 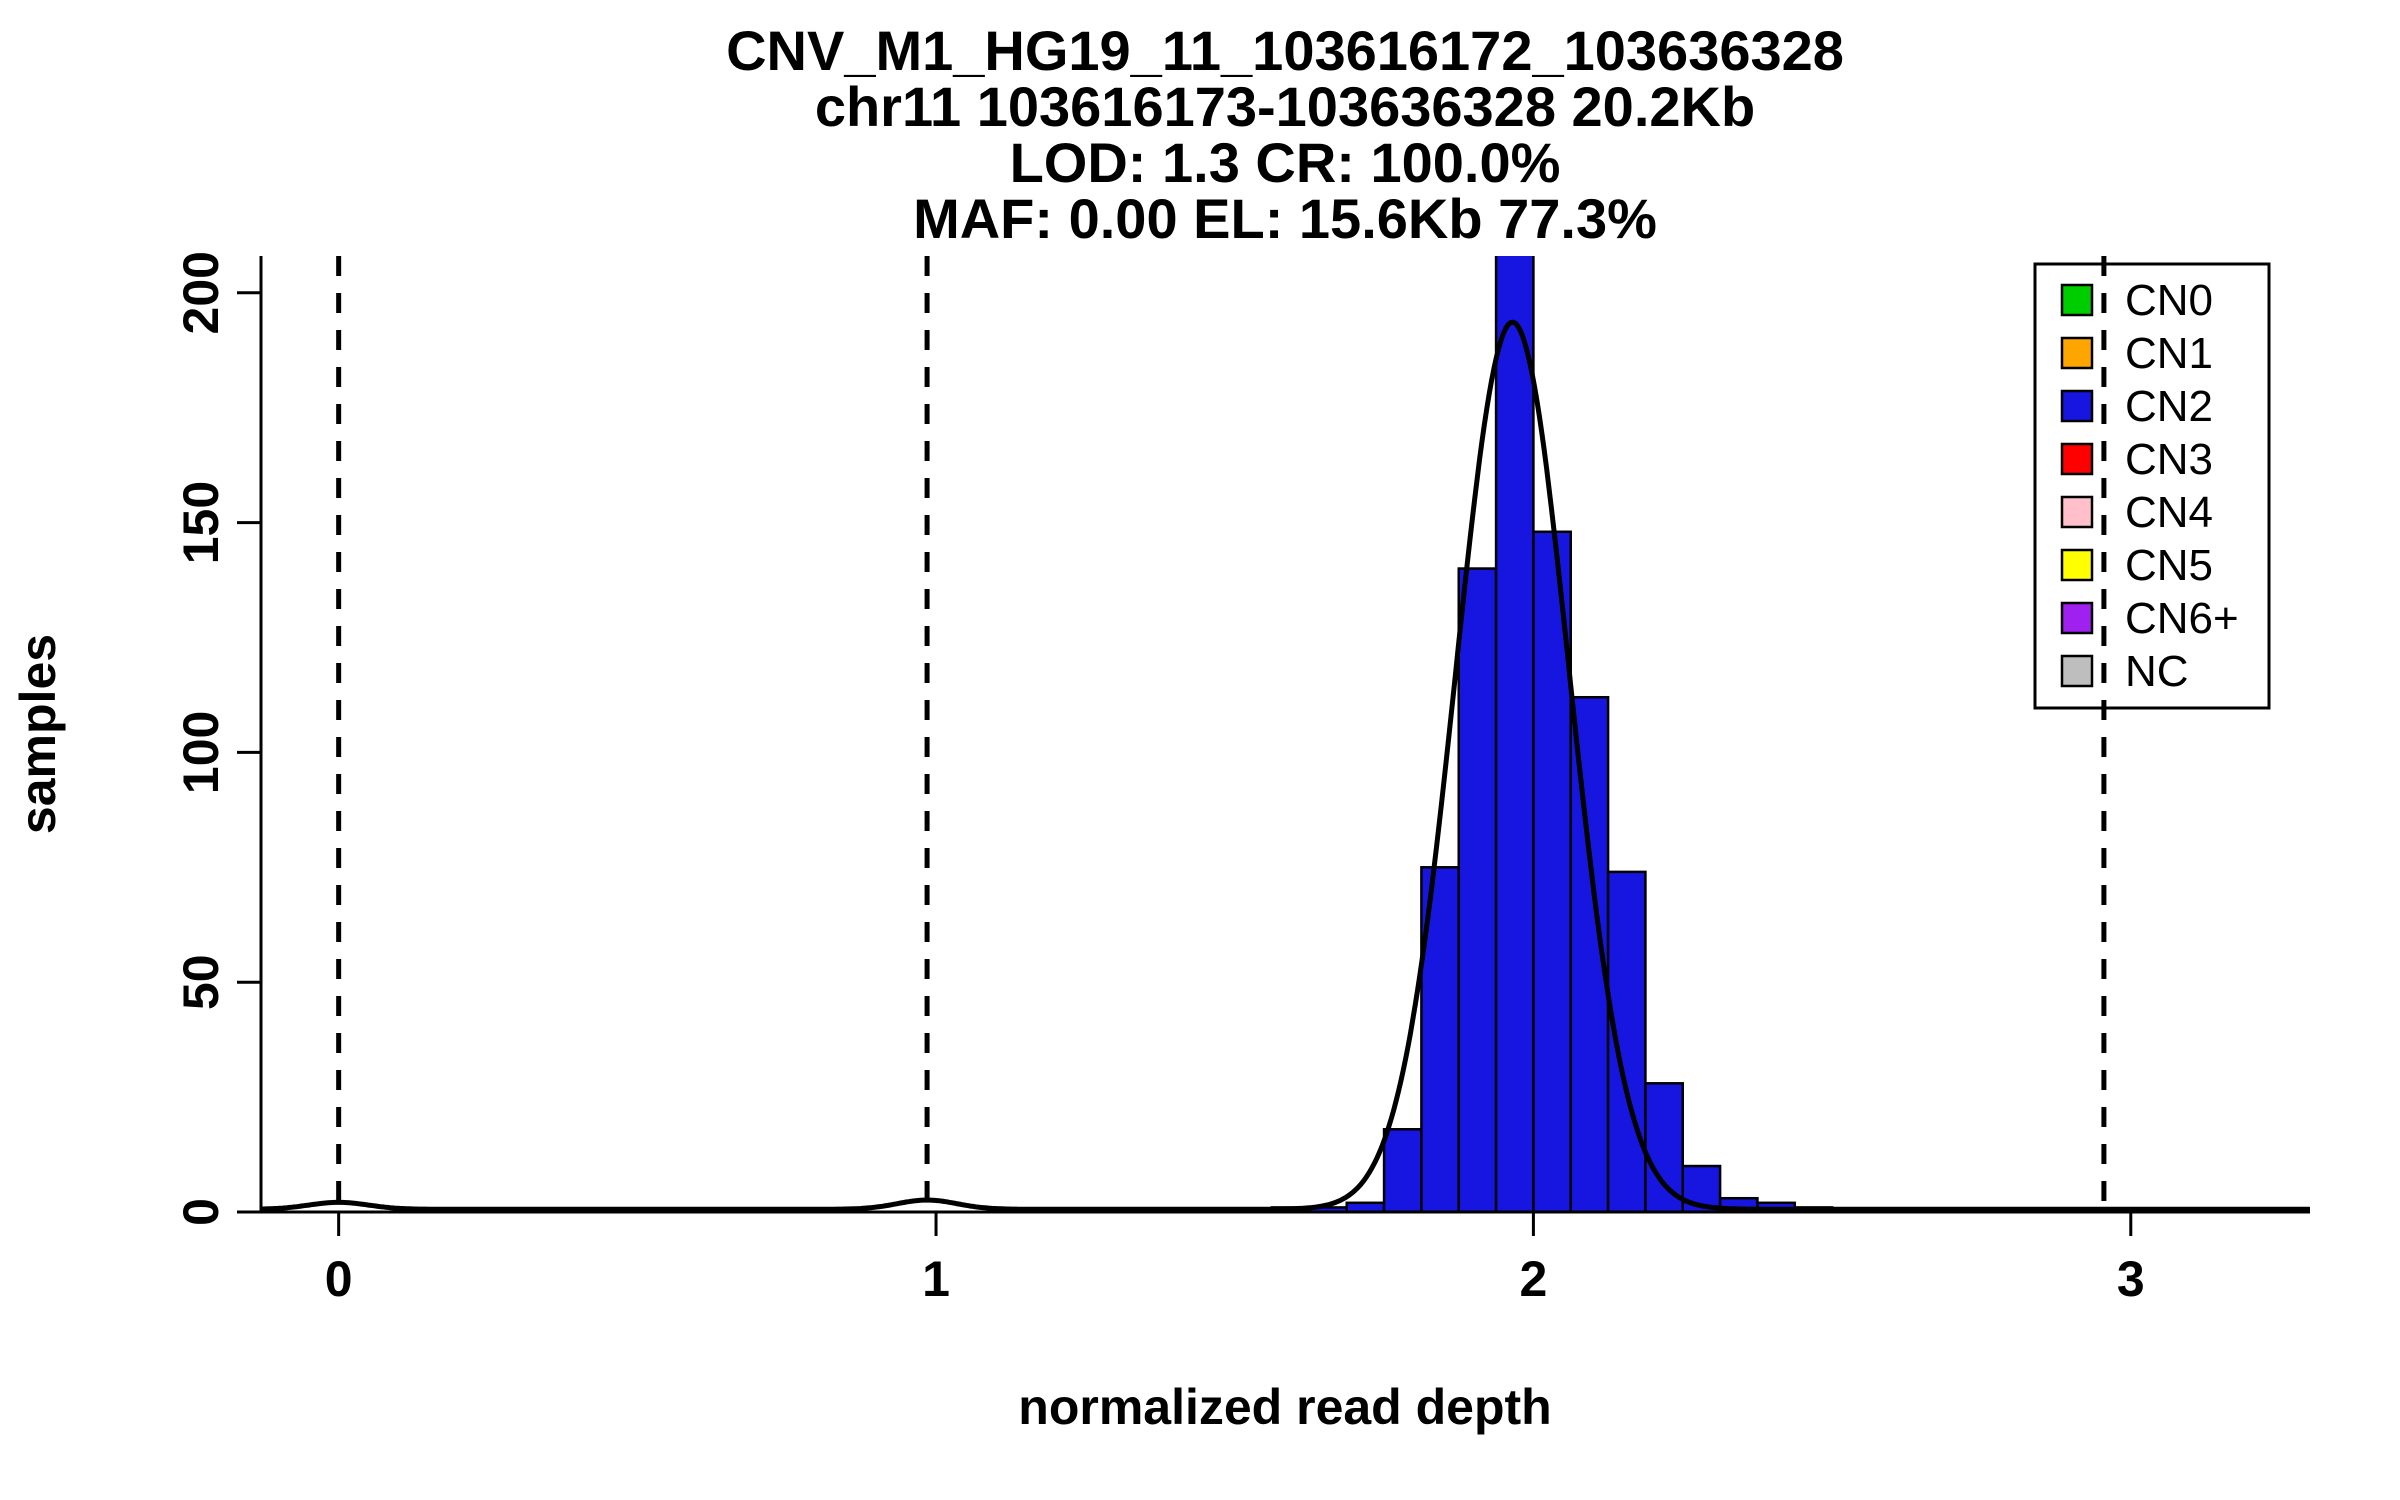 I want to click on chart-title-line-2: chr11 103616173-103636328 20.2Kb, so click(x=1285, y=106).